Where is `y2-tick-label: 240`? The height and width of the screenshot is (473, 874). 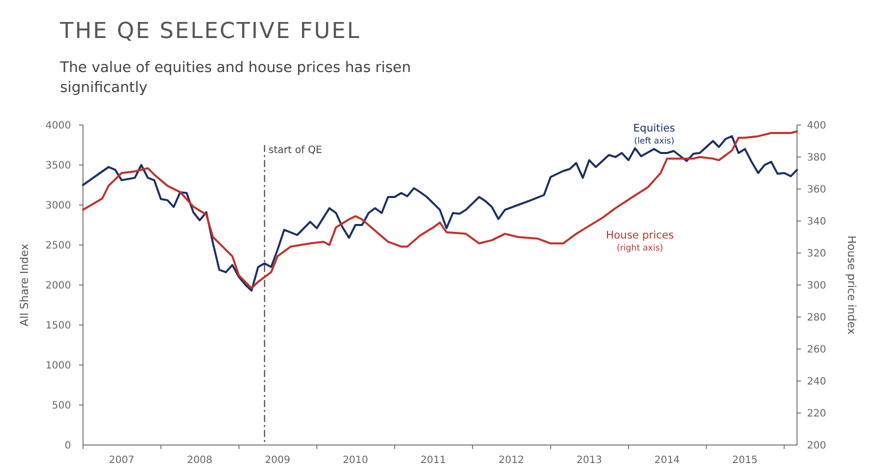 y2-tick-label: 240 is located at coordinates (816, 382).